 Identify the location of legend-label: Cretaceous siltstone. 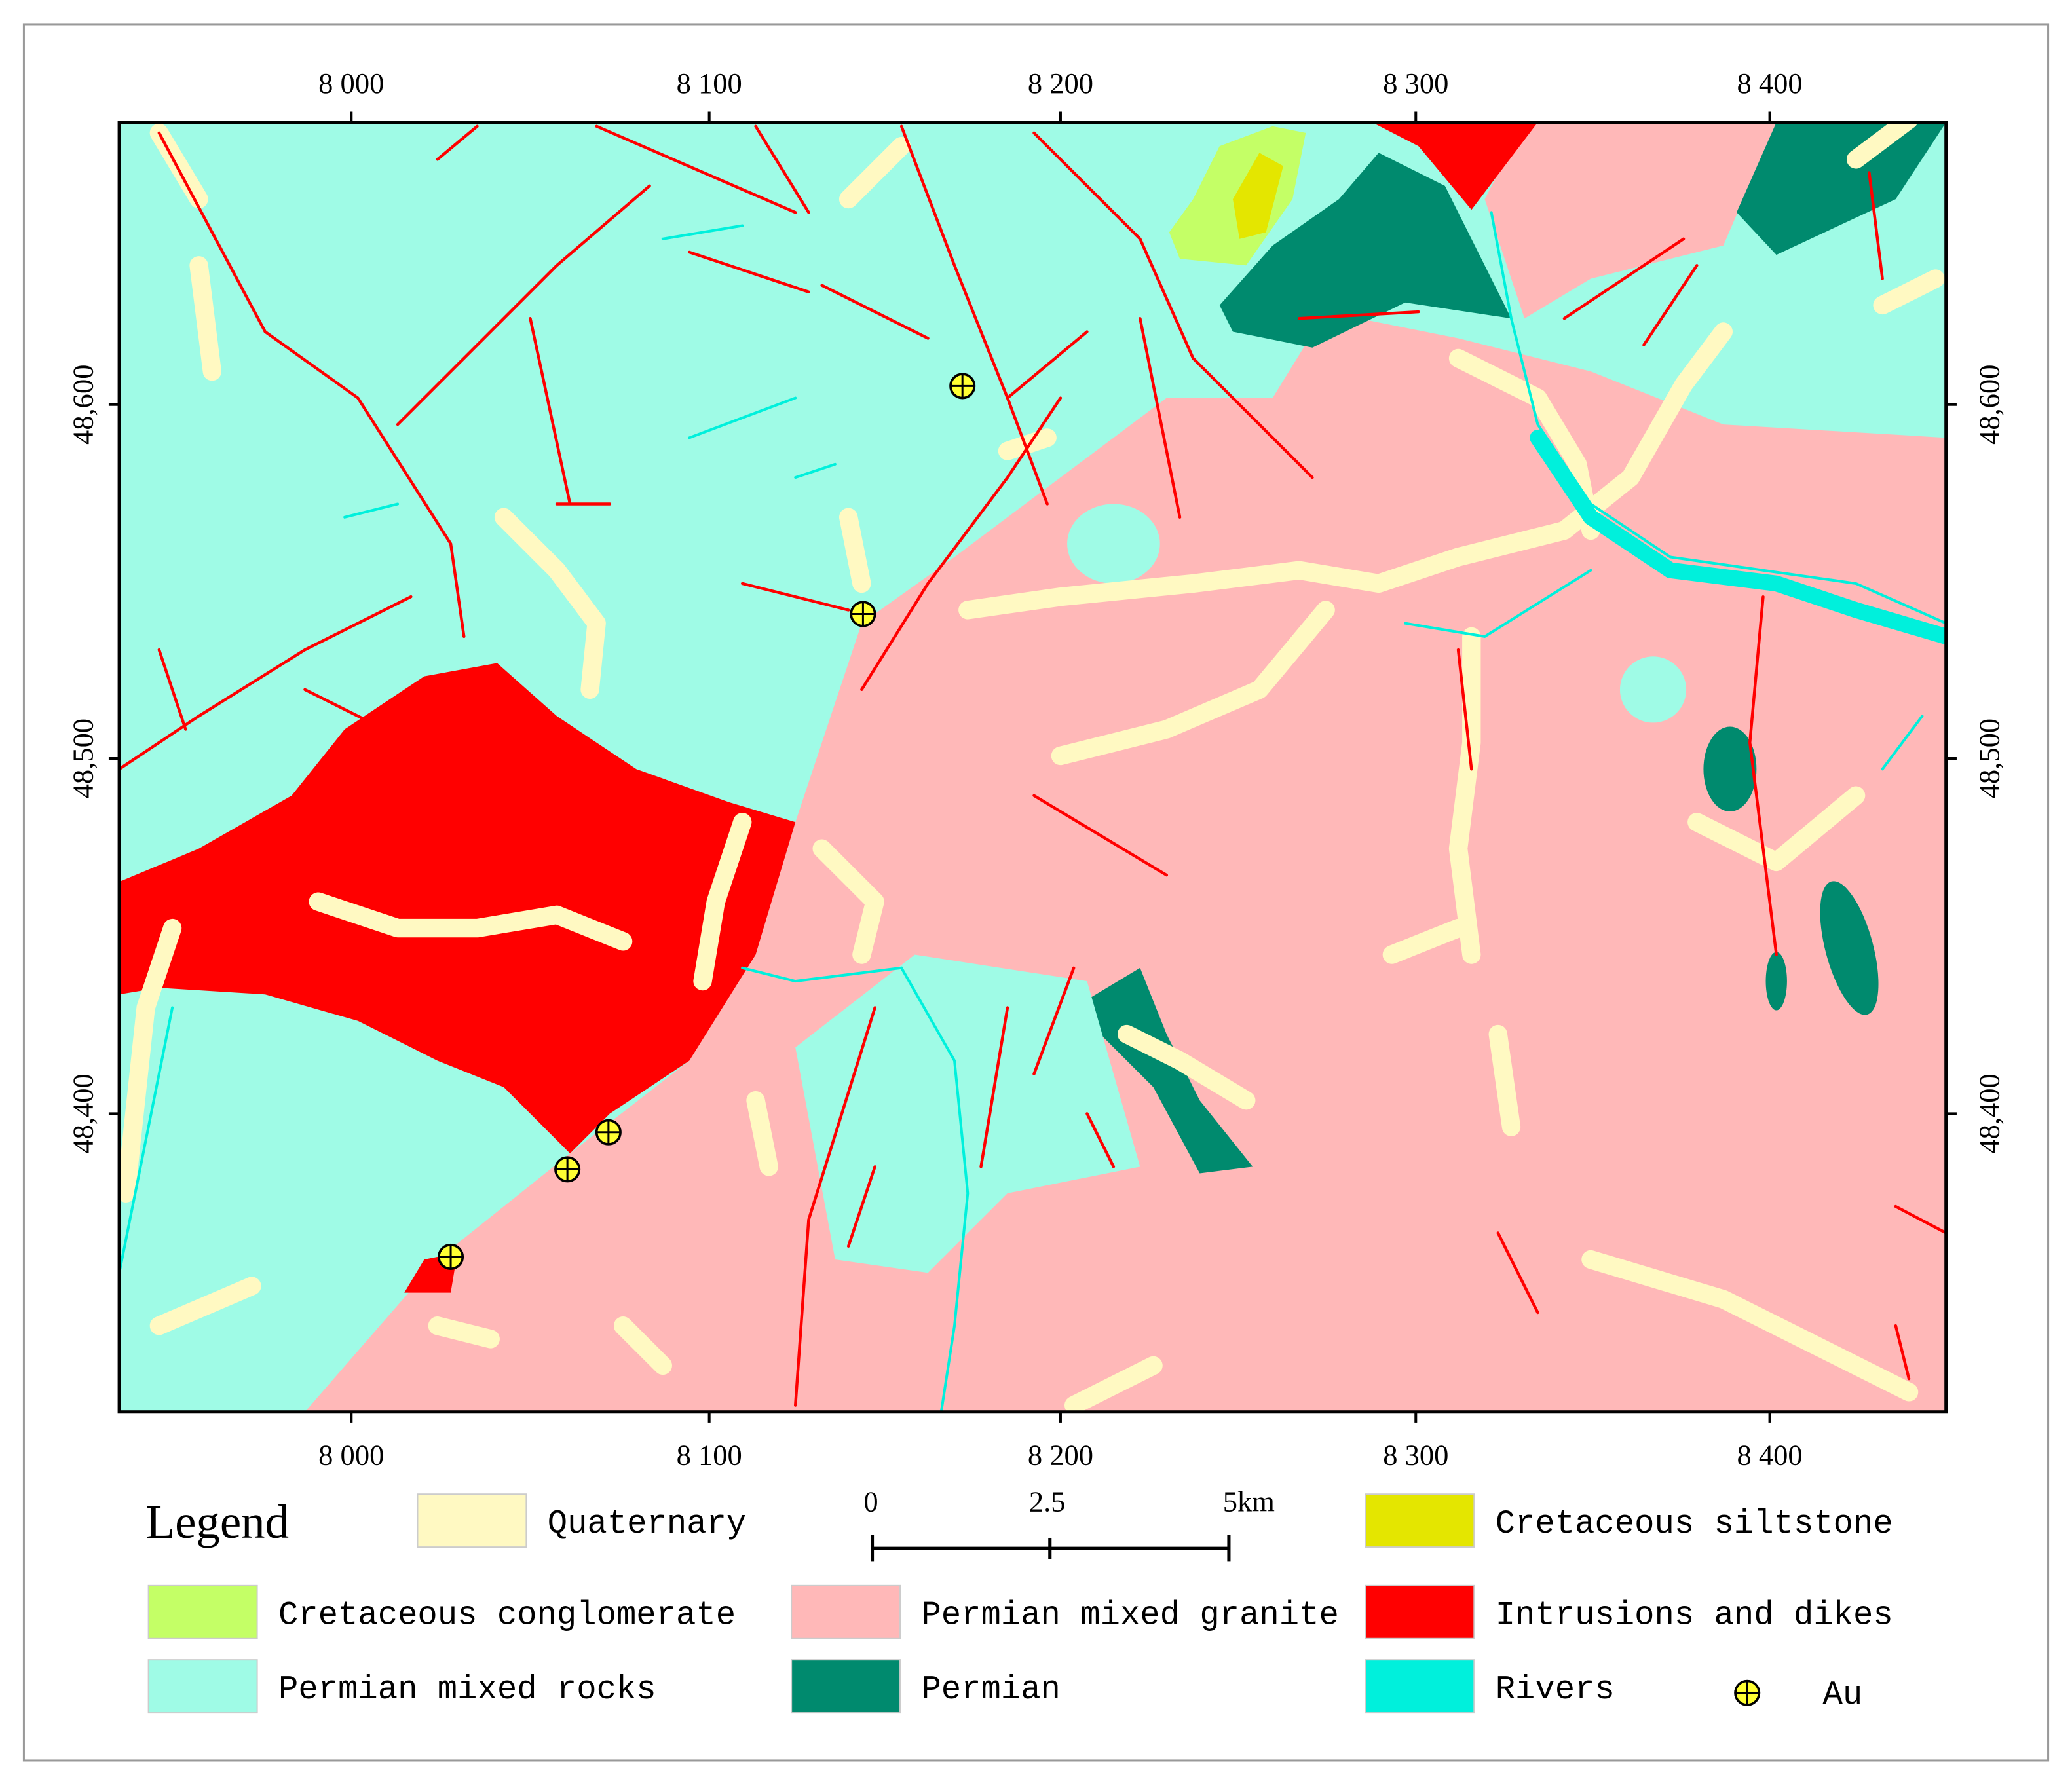
(1694, 1524).